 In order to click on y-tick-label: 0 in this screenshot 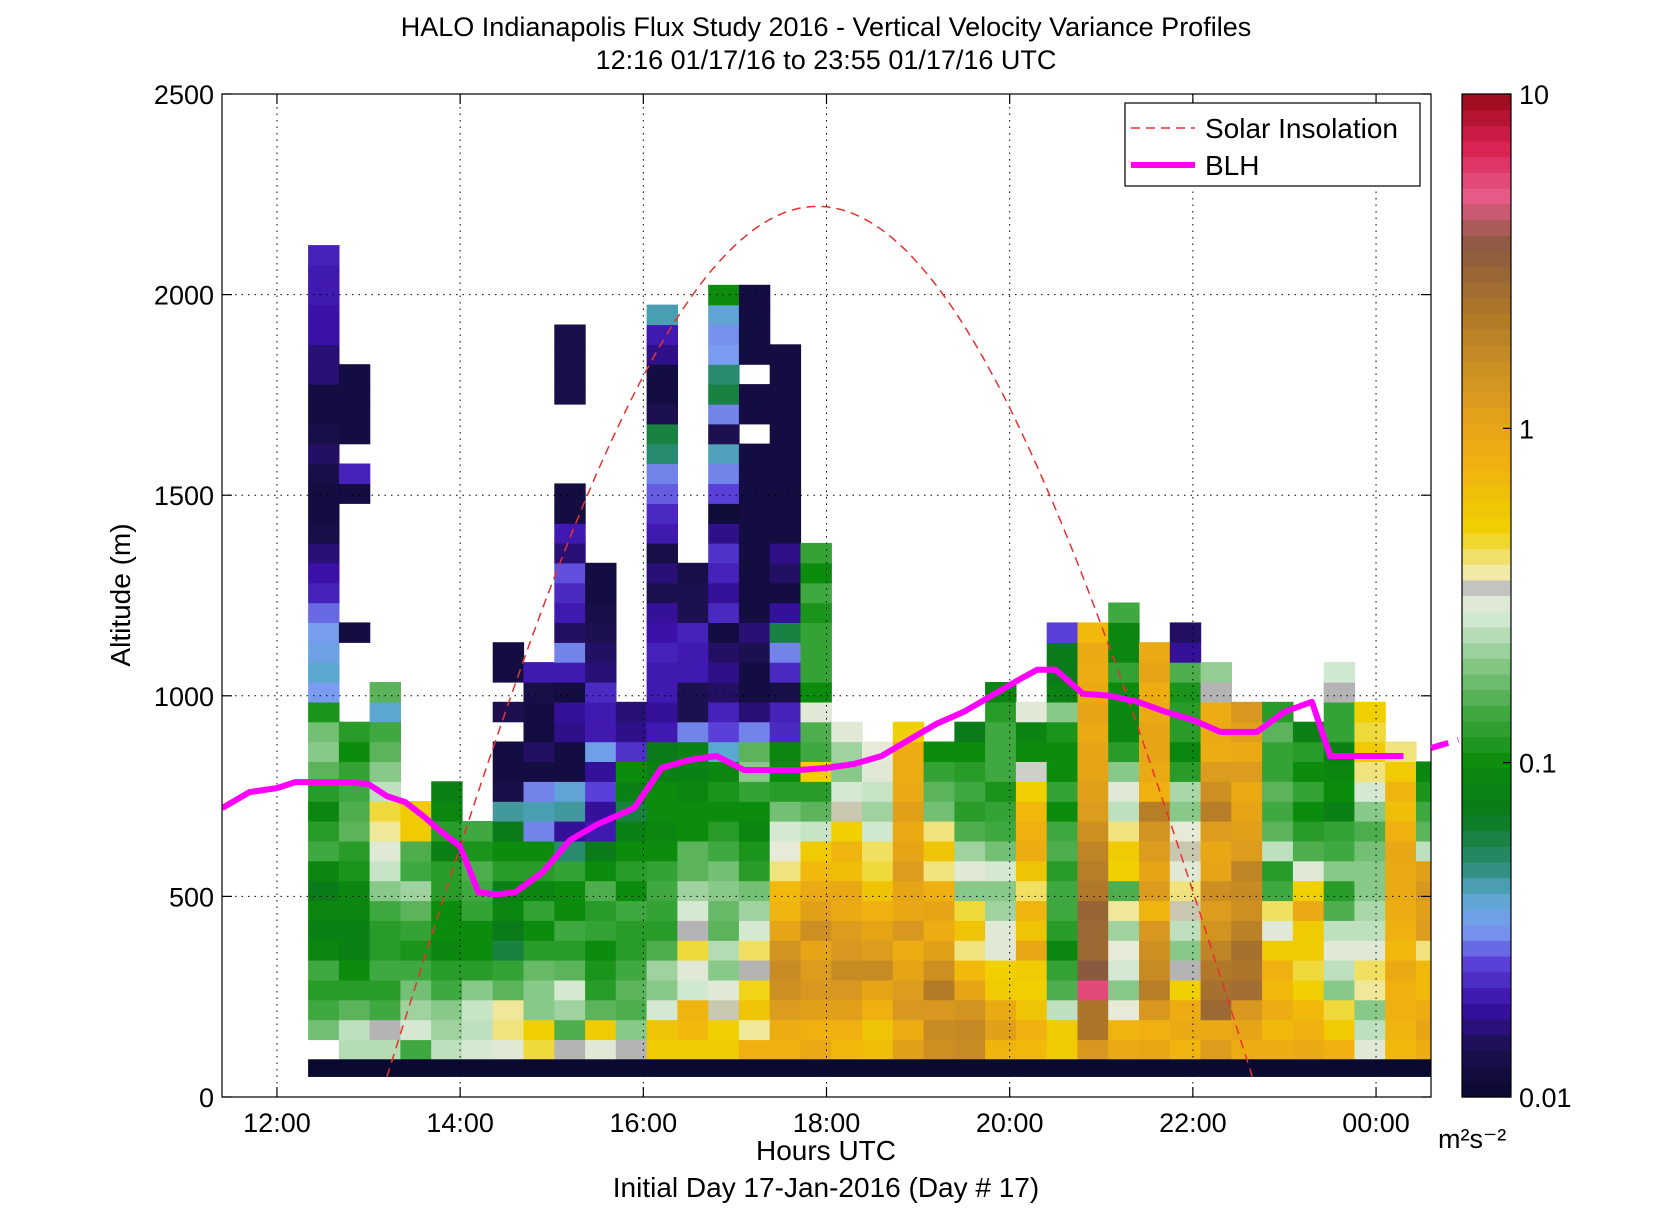, I will do `click(206, 1098)`.